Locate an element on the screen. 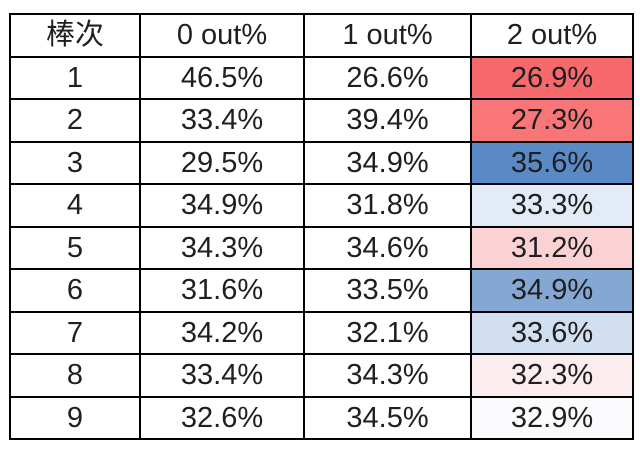  out0-cell: 29.5% is located at coordinates (222, 162).